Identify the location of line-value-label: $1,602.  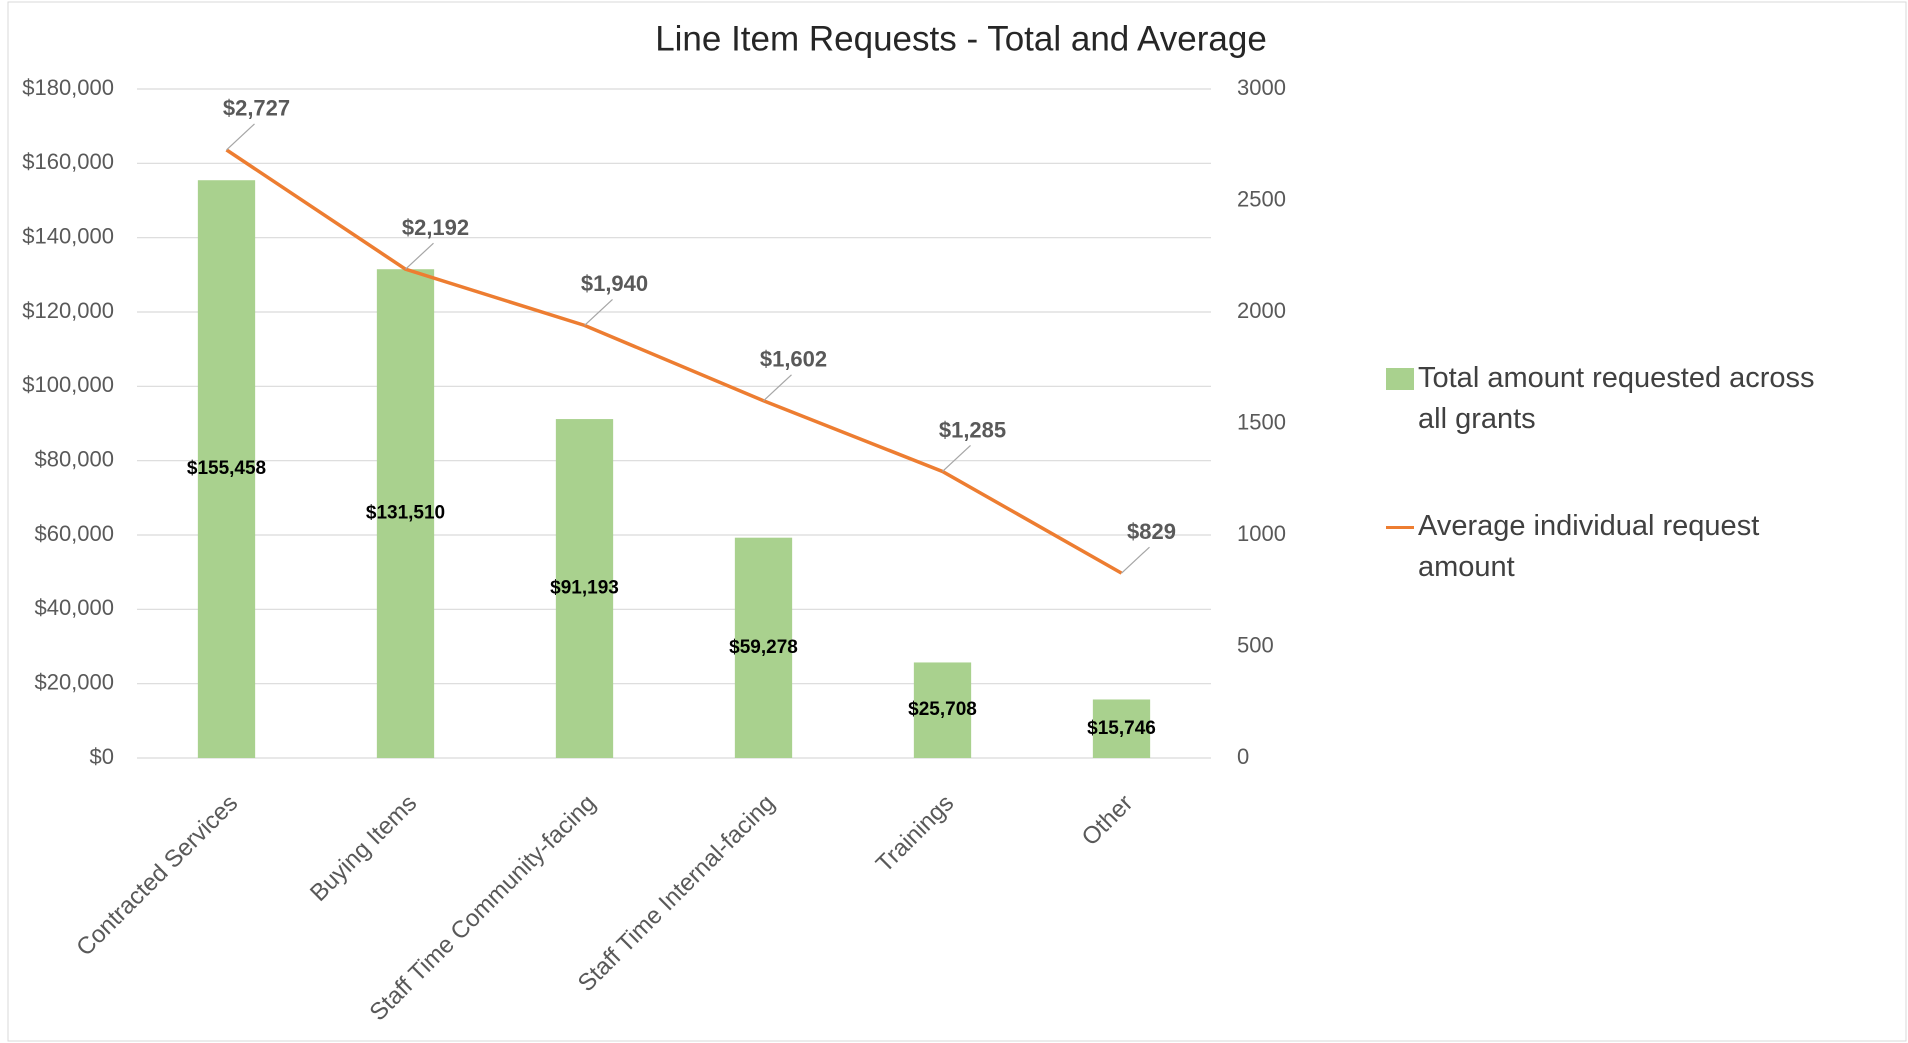
(793, 359).